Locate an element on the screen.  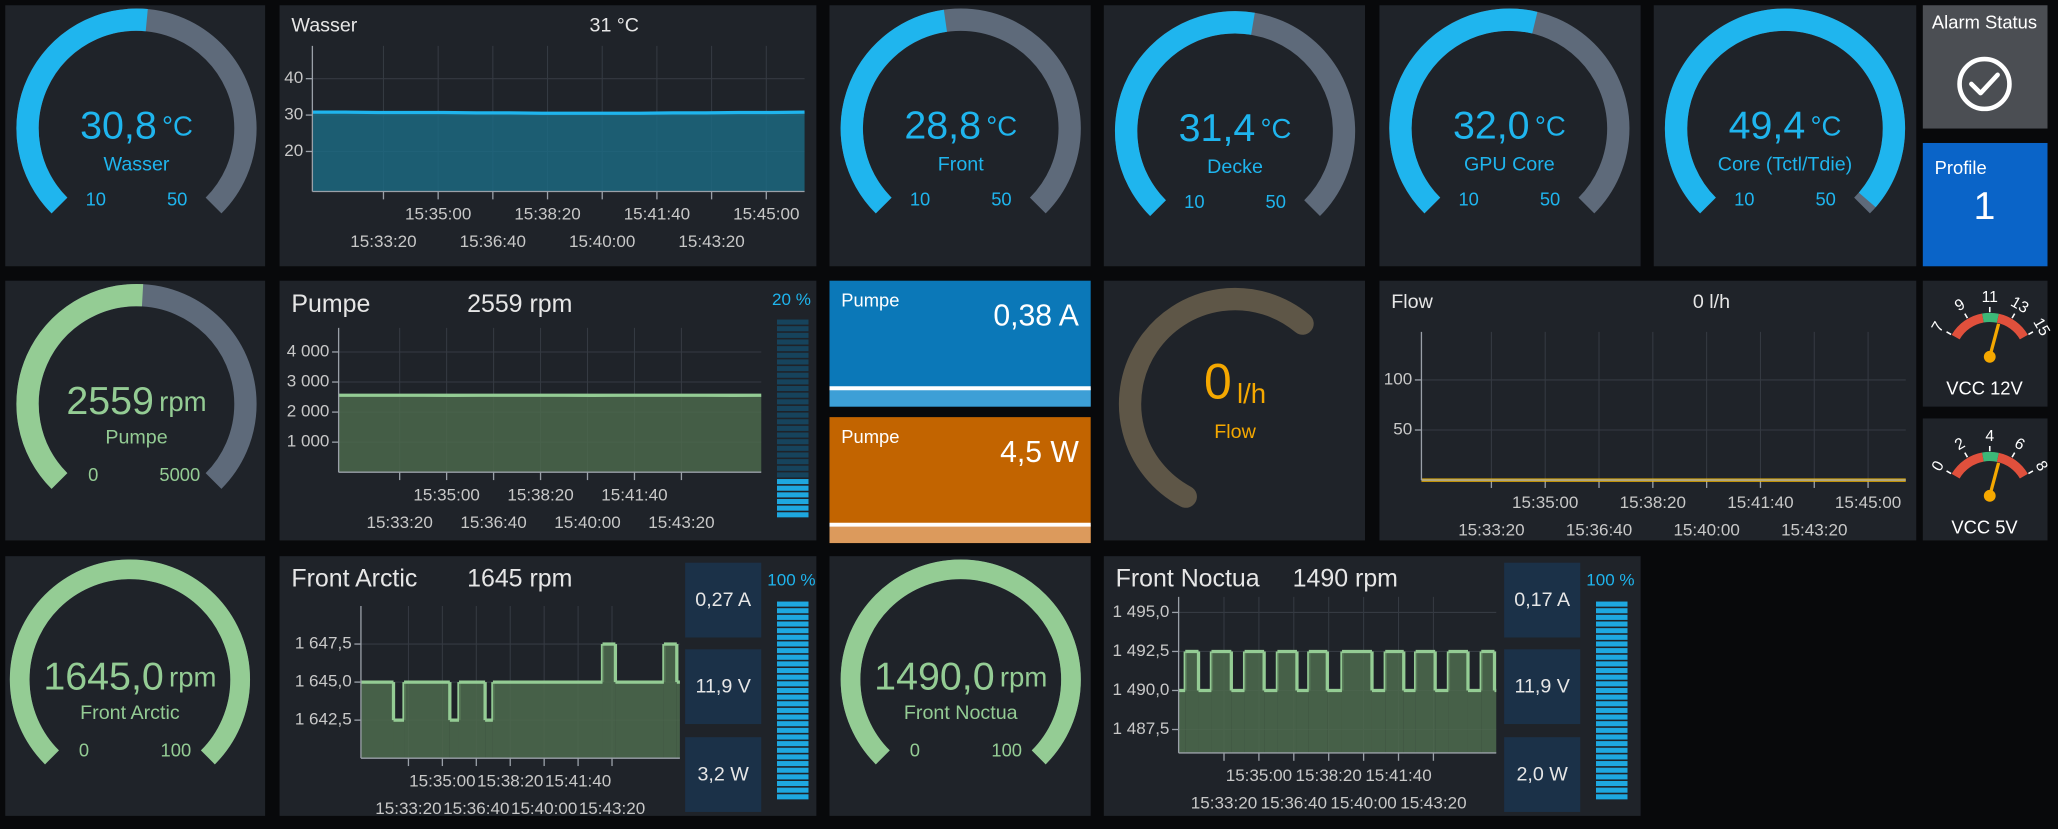
chart-current: 0 l/h is located at coordinates (1711, 302).